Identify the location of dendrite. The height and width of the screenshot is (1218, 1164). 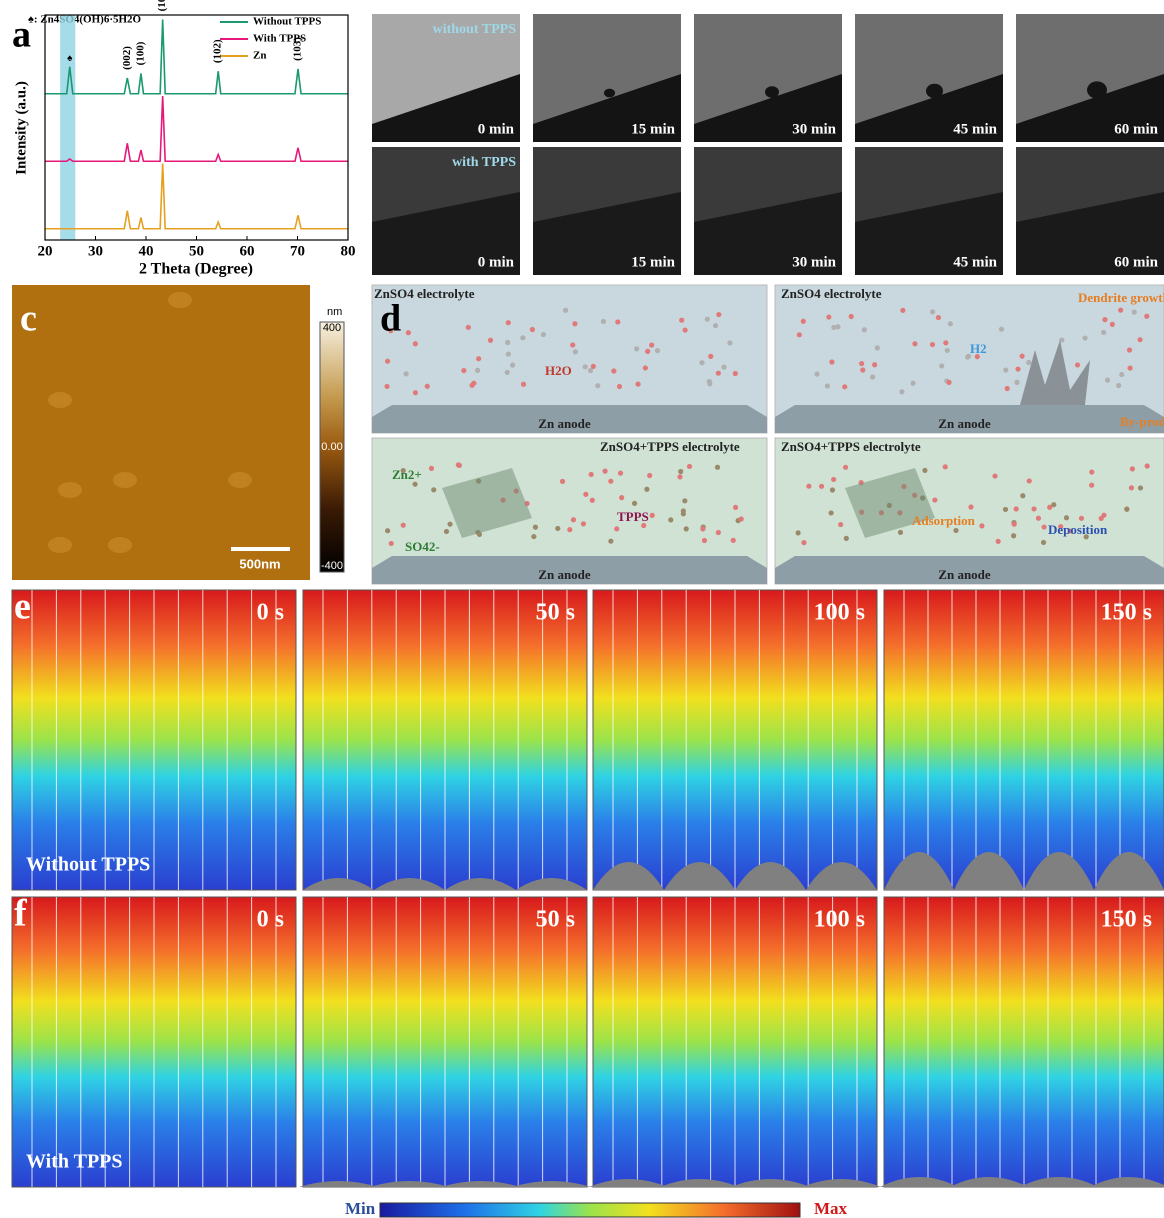
(609, 93).